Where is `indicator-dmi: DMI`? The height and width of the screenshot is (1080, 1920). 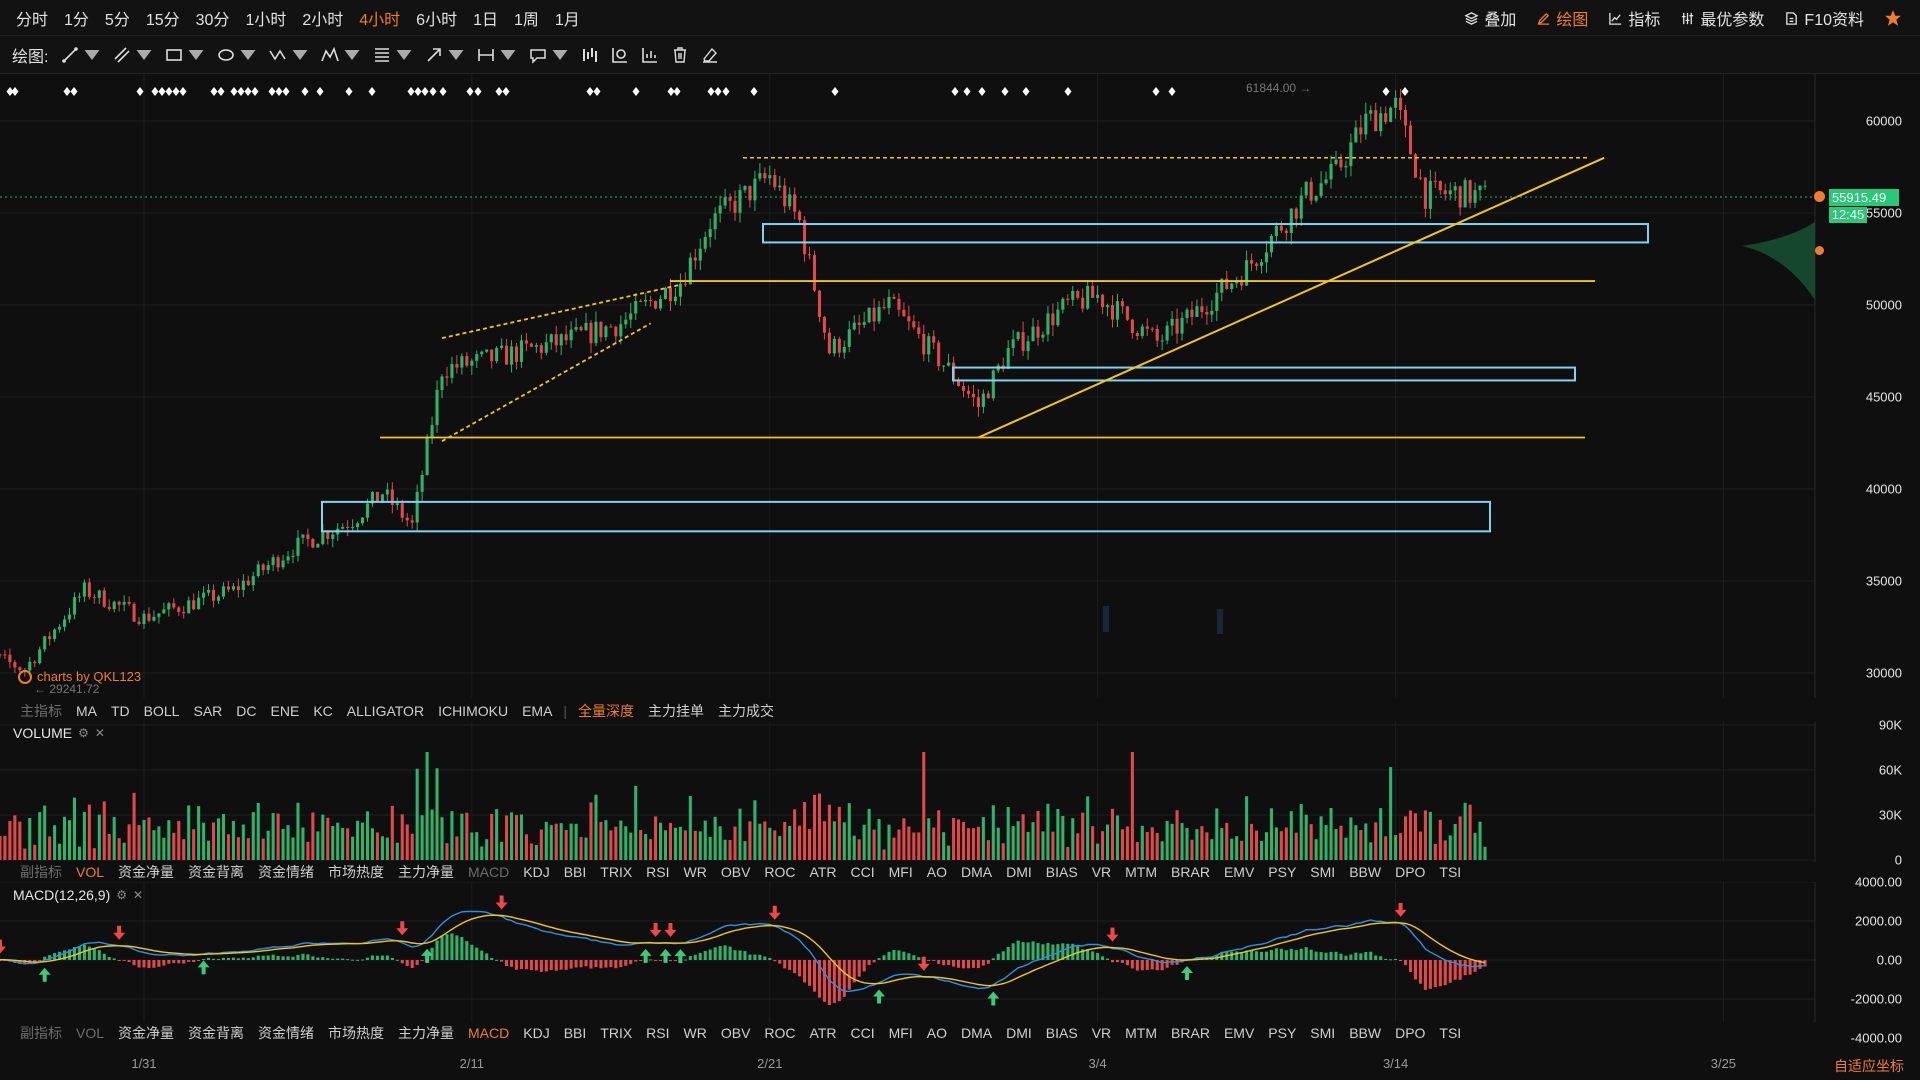 indicator-dmi: DMI is located at coordinates (1019, 1033).